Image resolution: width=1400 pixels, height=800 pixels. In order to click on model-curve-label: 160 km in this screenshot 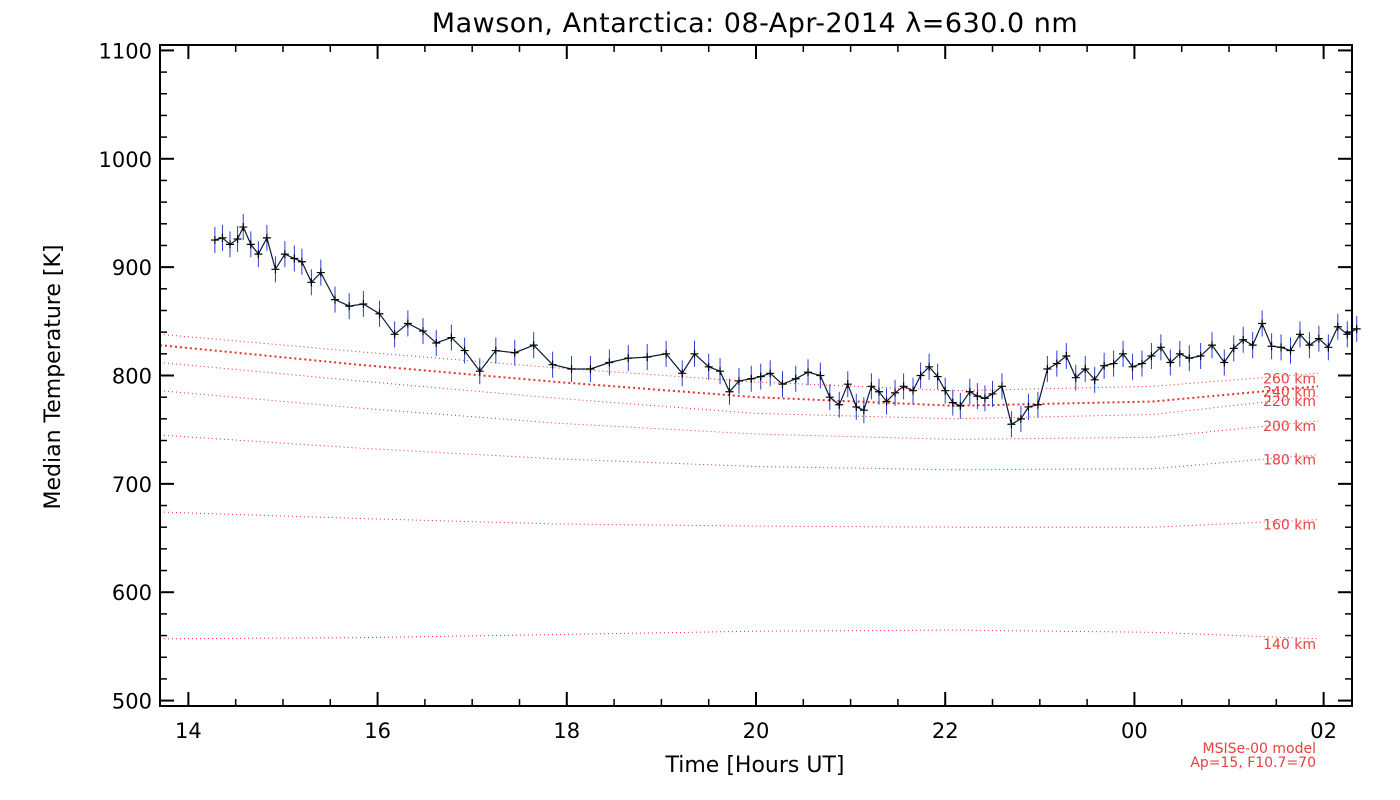, I will do `click(1289, 526)`.